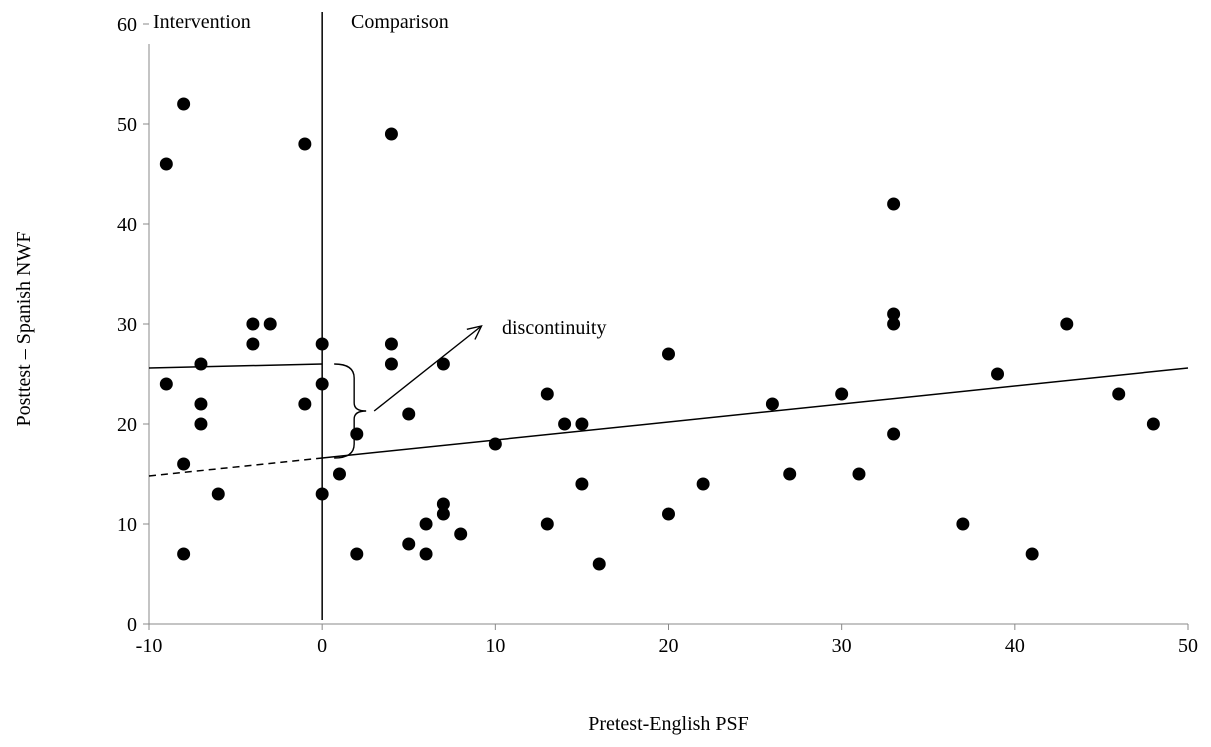 This screenshot has height=747, width=1211. What do you see at coordinates (235, 467) in the screenshot?
I see `comparison-extrapolated-line` at bounding box center [235, 467].